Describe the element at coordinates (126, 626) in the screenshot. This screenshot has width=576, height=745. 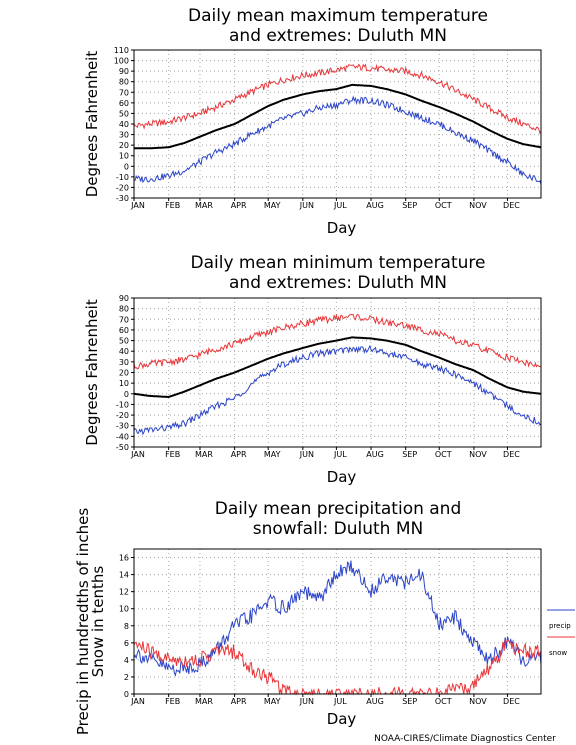
I see `y-tick-label: 8` at that location.